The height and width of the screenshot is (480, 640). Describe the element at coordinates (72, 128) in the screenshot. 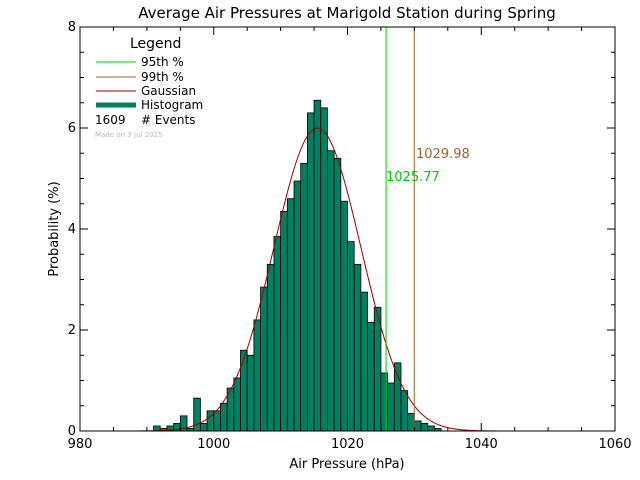

I see `y-tick-label: 6` at that location.